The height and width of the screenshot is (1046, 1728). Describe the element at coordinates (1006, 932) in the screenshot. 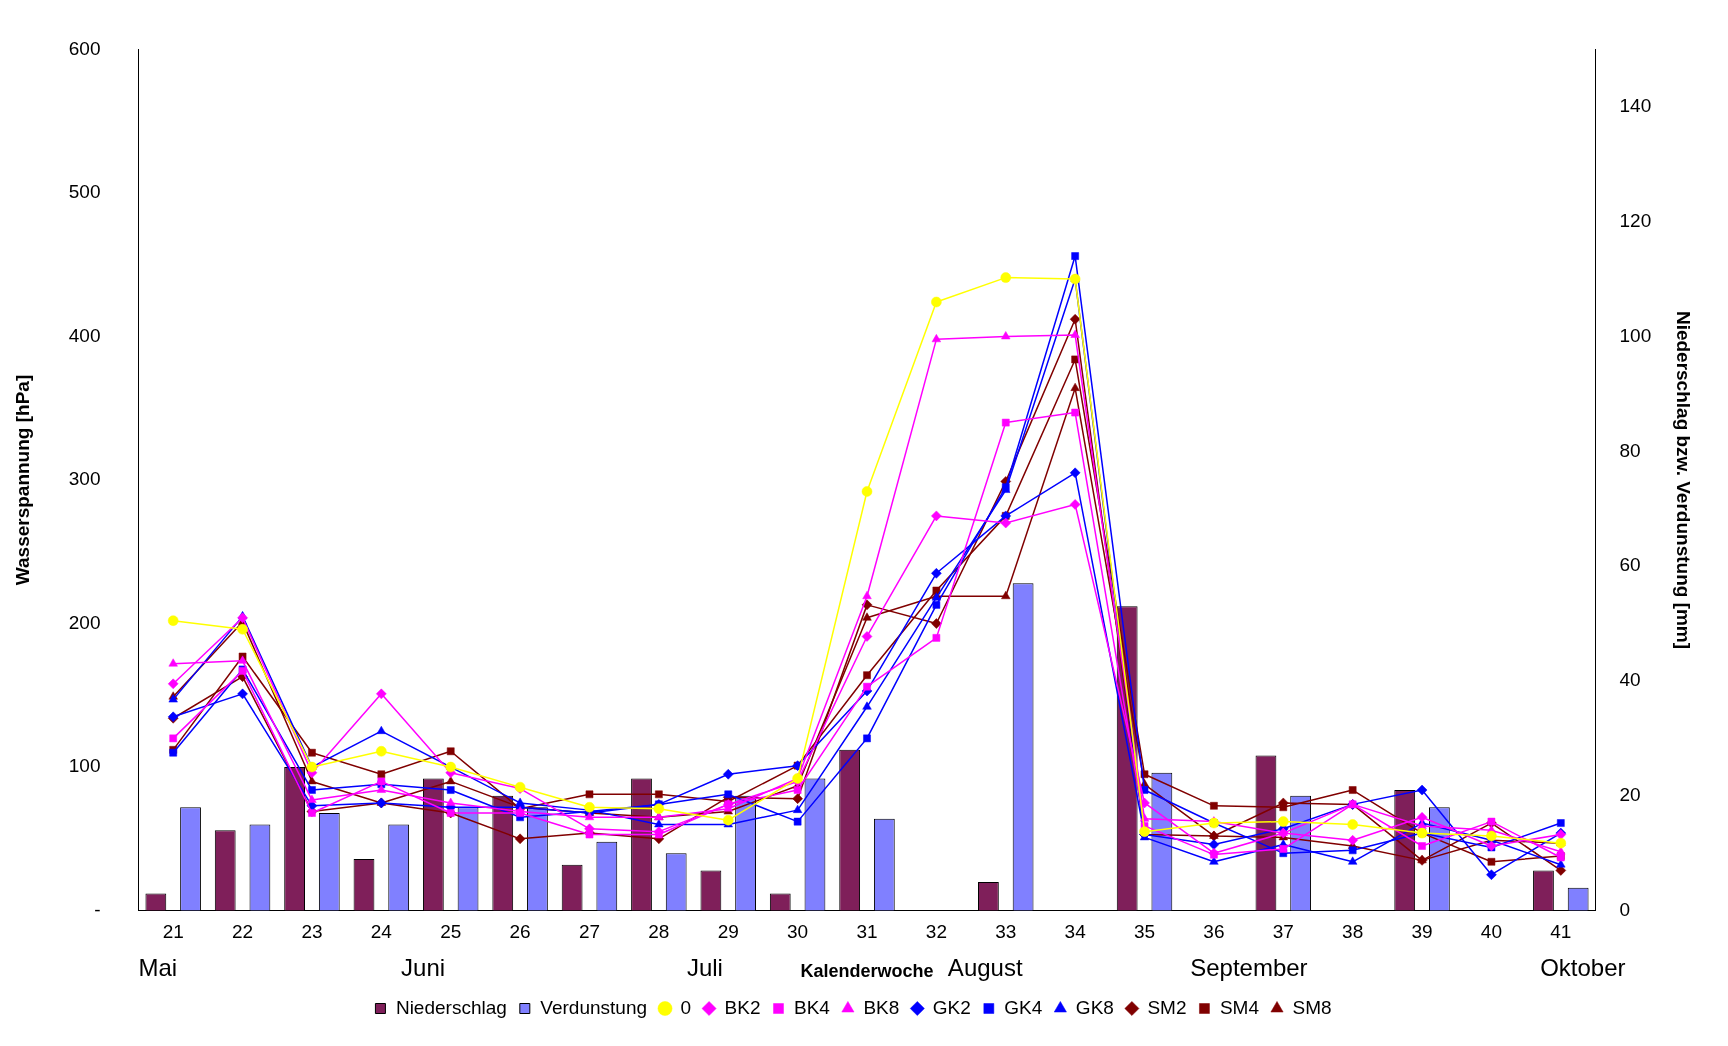

I see `x-tick-label: 33` at that location.